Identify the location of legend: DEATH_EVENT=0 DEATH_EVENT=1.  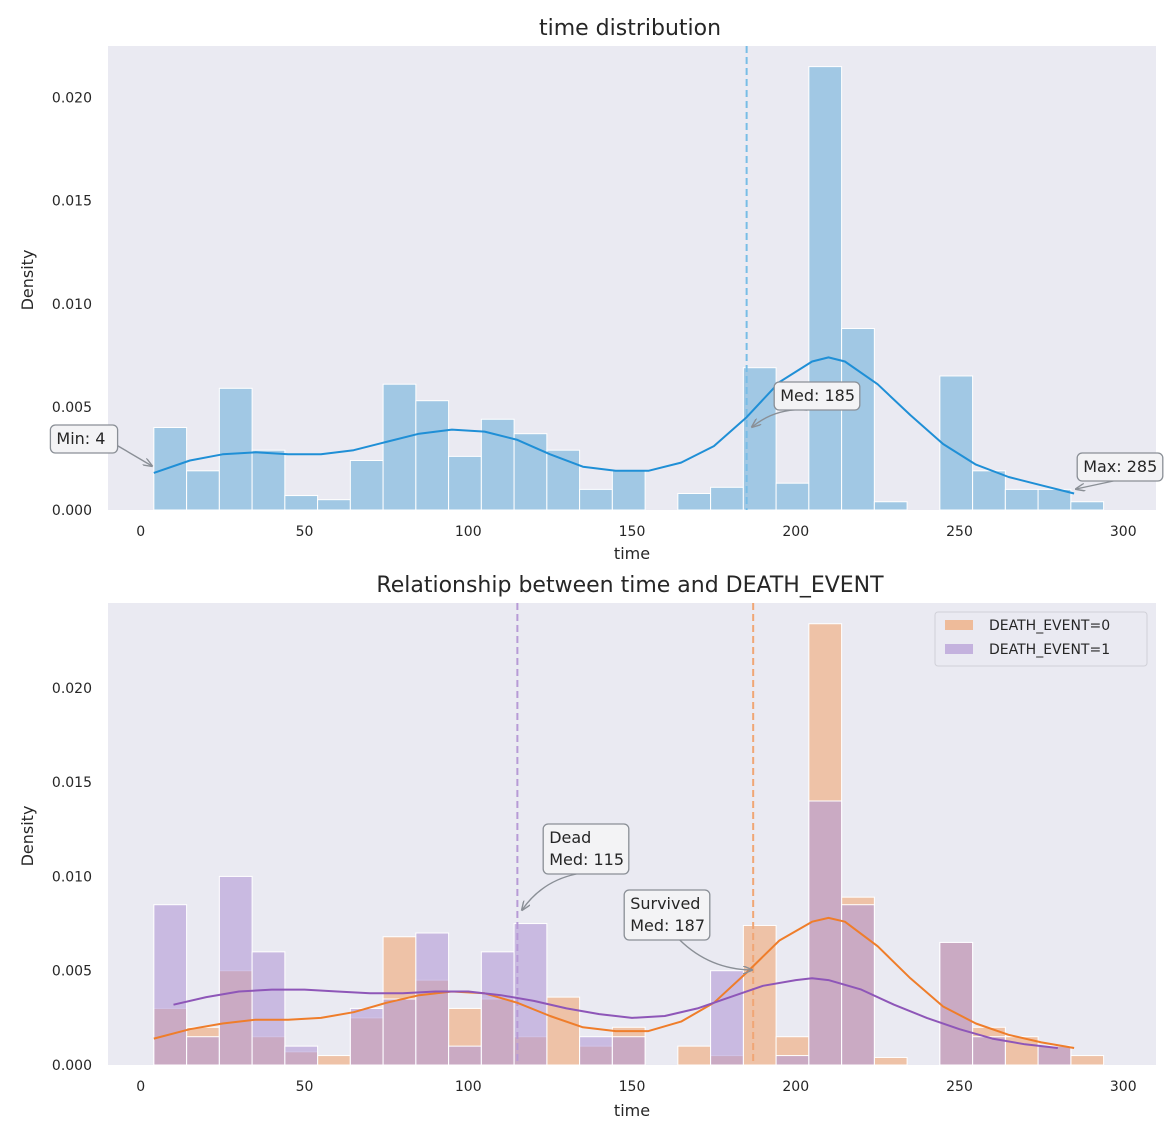
(1041, 639).